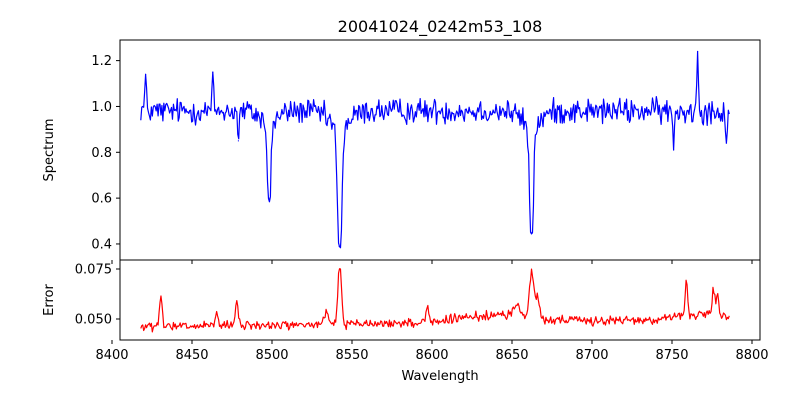 Image resolution: width=800 pixels, height=400 pixels. I want to click on x-tick-label: 8650, so click(511, 355).